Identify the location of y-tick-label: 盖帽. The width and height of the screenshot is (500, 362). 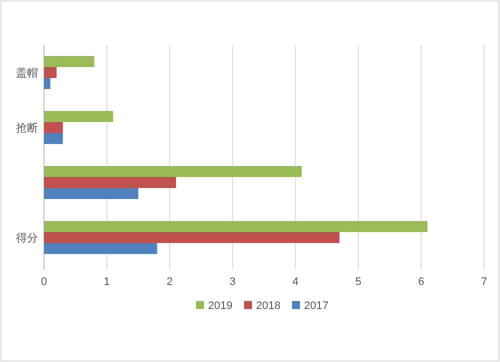
(27, 73).